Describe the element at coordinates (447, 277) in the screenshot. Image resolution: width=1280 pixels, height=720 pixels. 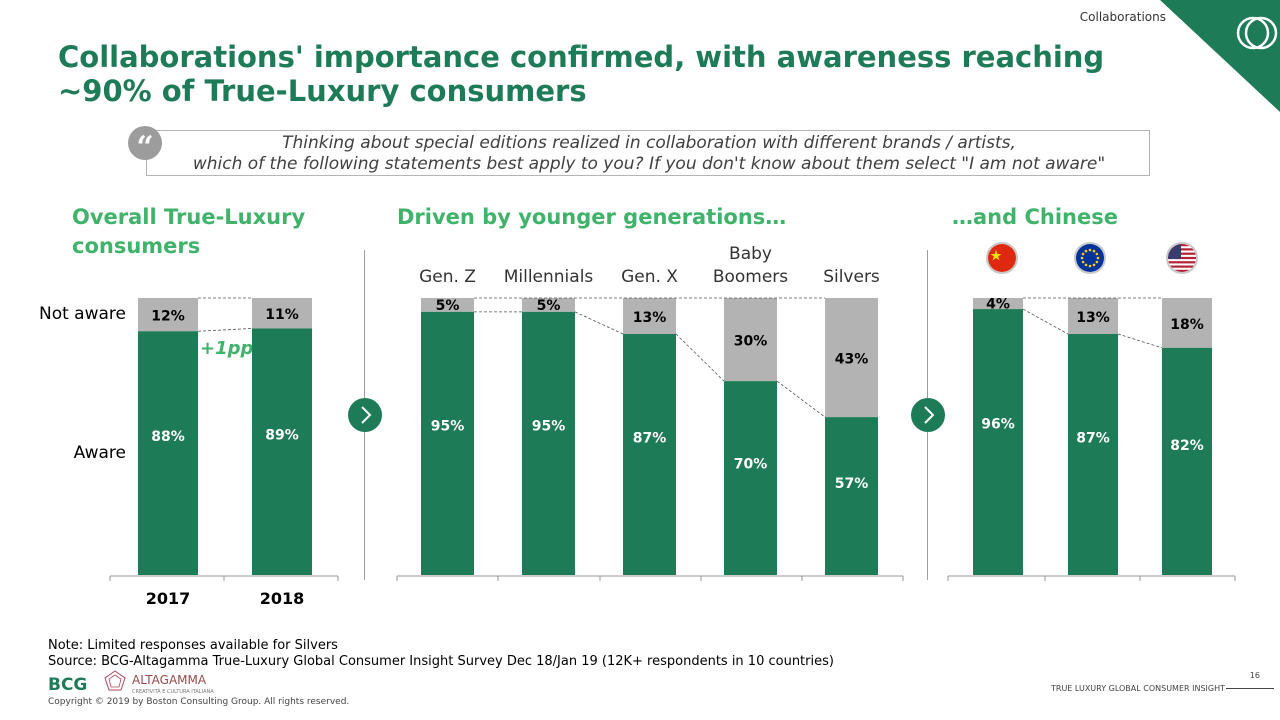
I see `x-tick-label: Gen. Z` at that location.